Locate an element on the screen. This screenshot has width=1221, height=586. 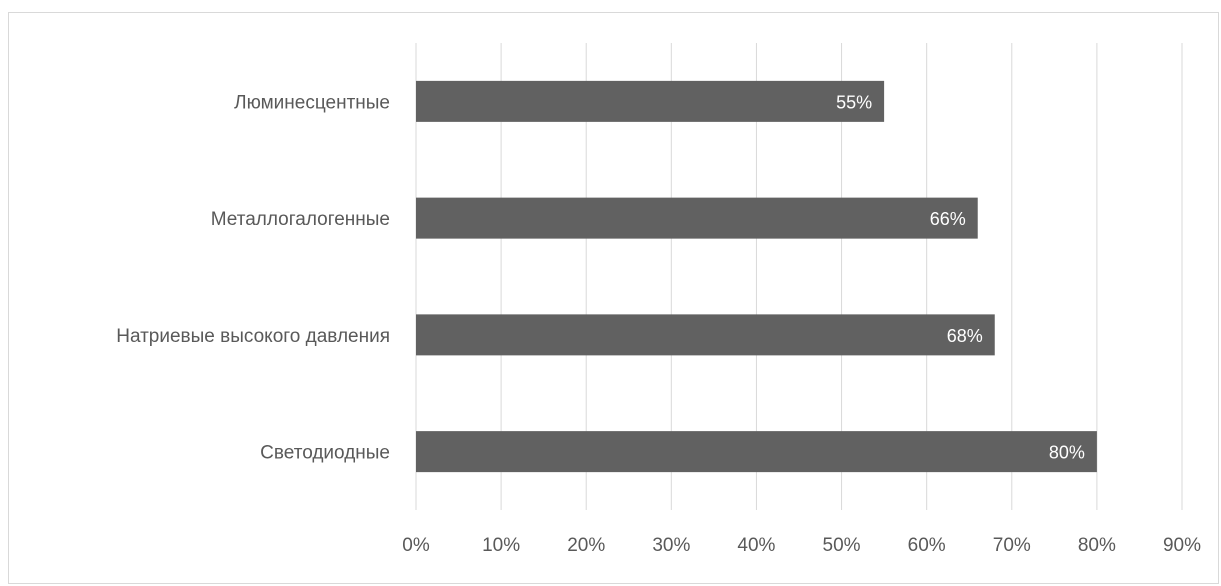
x-tick-label: 90% is located at coordinates (1182, 545).